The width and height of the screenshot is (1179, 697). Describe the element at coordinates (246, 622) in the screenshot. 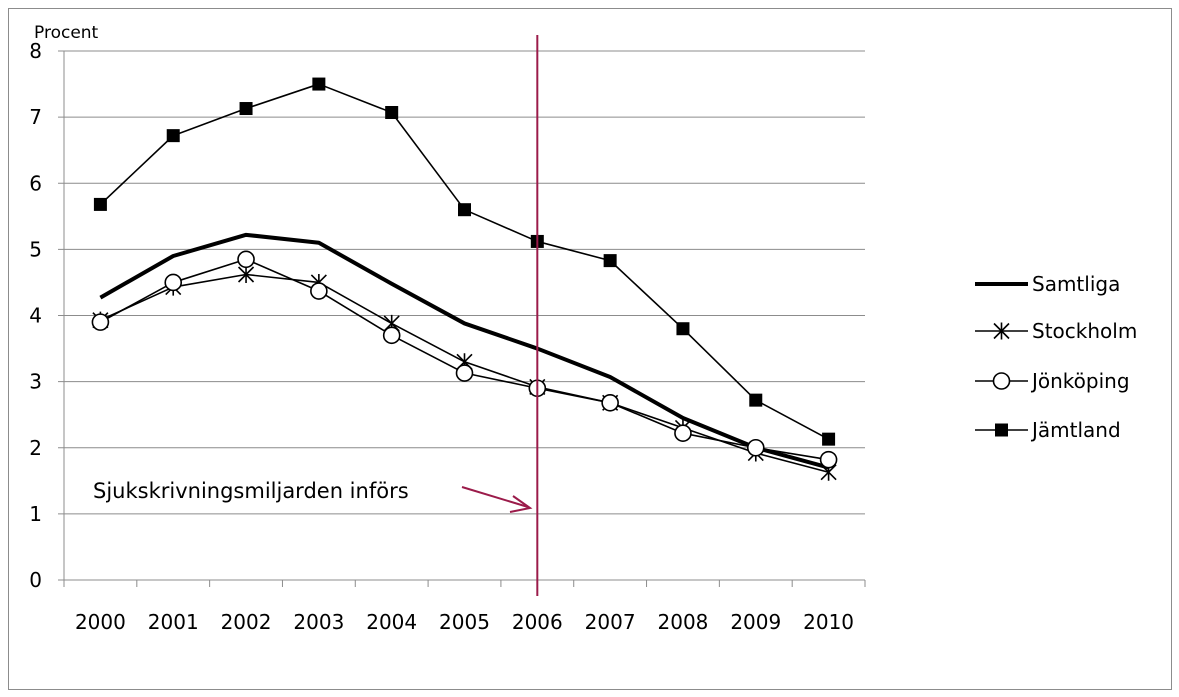

I see `x-tick-label: 2002` at that location.